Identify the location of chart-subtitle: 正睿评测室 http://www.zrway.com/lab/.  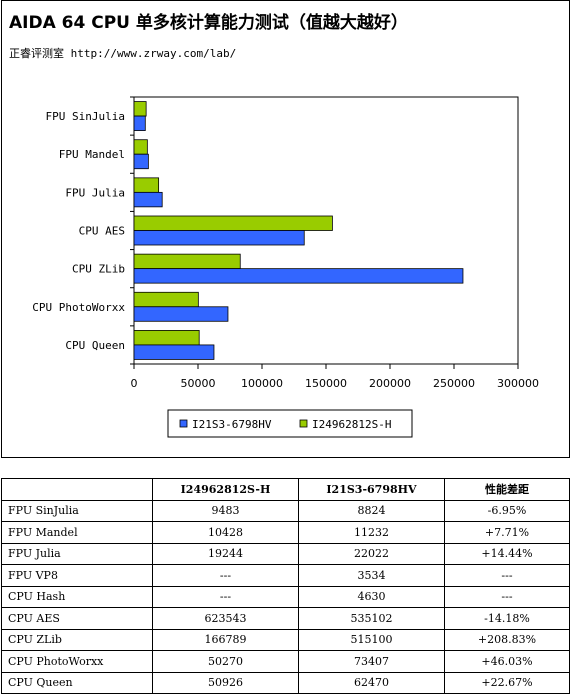
(122, 53).